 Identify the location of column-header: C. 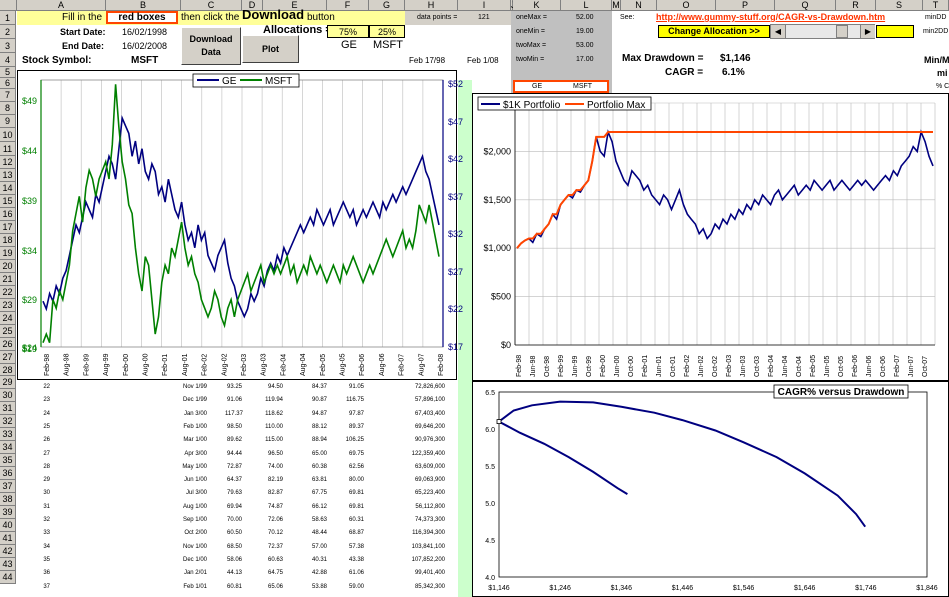
(211, 5).